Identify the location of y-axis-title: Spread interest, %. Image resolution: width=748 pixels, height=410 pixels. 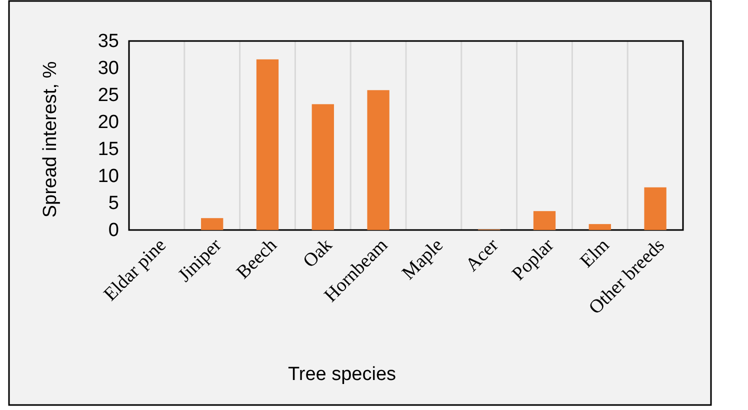
(50, 139).